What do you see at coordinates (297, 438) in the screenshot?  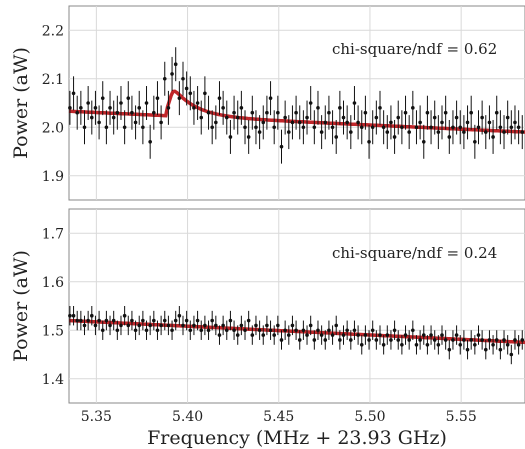 I see `x-axis-label: Frequency (MHz + 23.93 GHz)` at bounding box center [297, 438].